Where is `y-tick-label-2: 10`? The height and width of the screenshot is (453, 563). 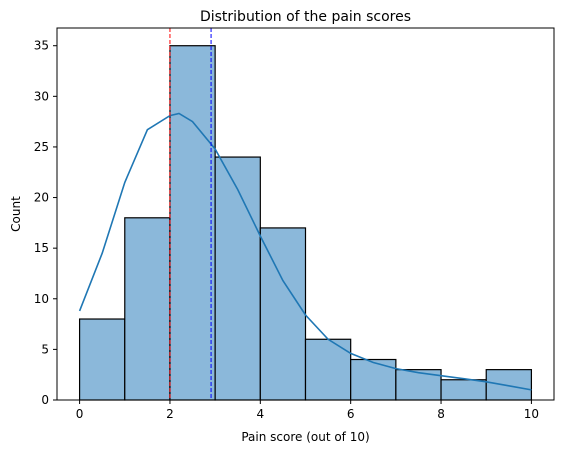
y-tick-label-2: 10 is located at coordinates (41, 299).